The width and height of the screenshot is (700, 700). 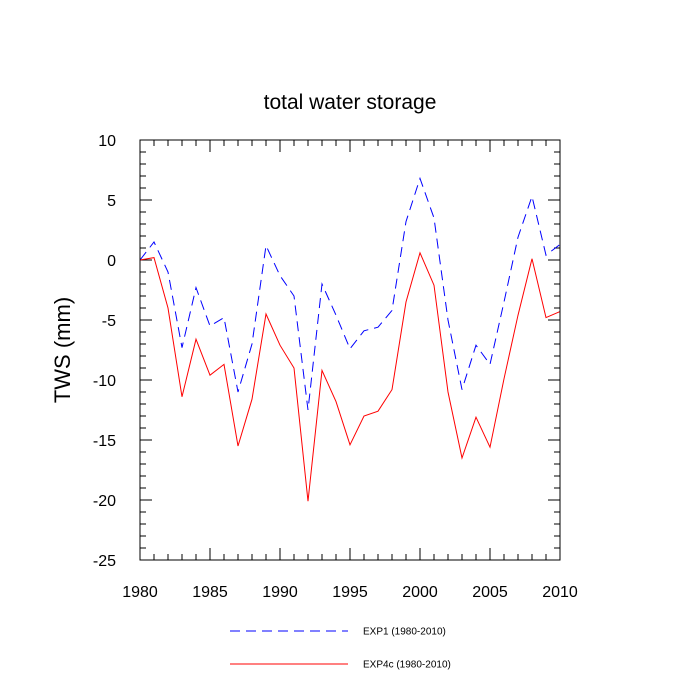 I want to click on y-tick-label: 5, so click(x=111, y=201).